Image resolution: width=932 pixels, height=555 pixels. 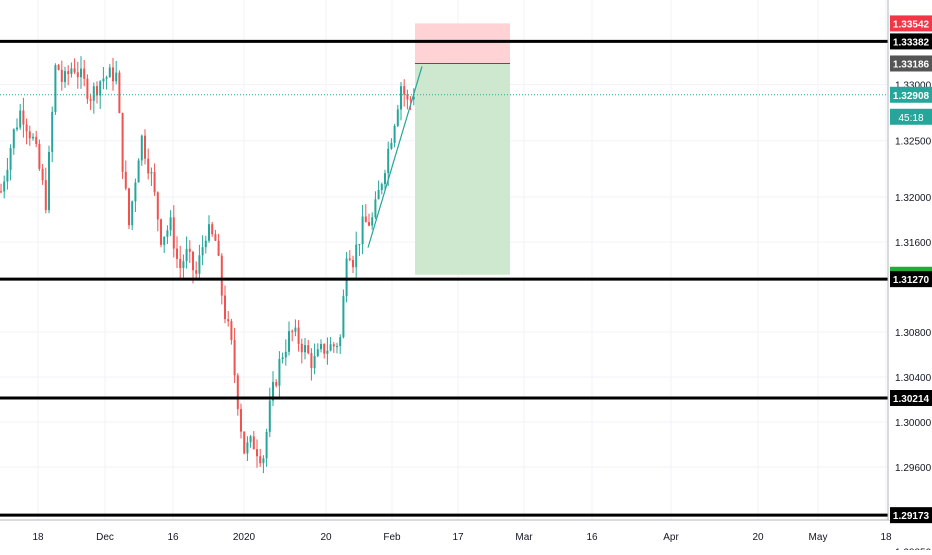 I want to click on take-profit-zone, so click(x=462, y=169).